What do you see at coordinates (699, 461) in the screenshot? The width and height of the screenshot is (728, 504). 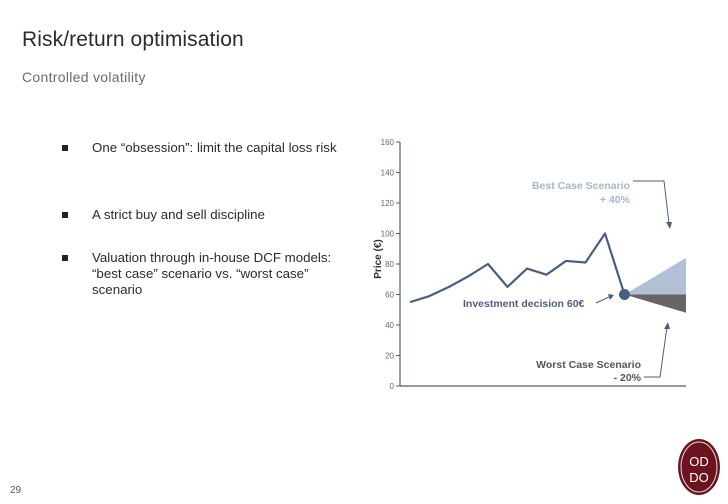 I see `logo-letters-top: OD` at bounding box center [699, 461].